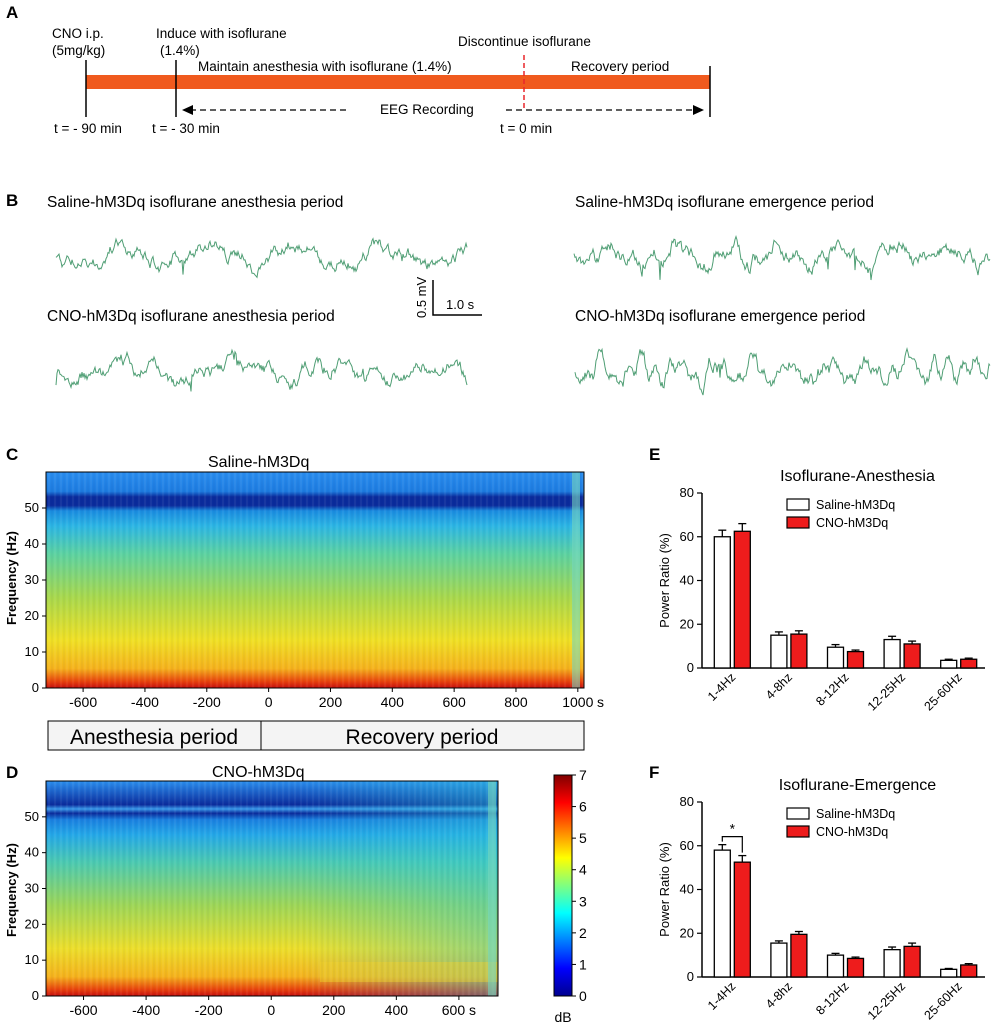  Describe the element at coordinates (12, 200) in the screenshot. I see `panel-label-b: B` at that location.